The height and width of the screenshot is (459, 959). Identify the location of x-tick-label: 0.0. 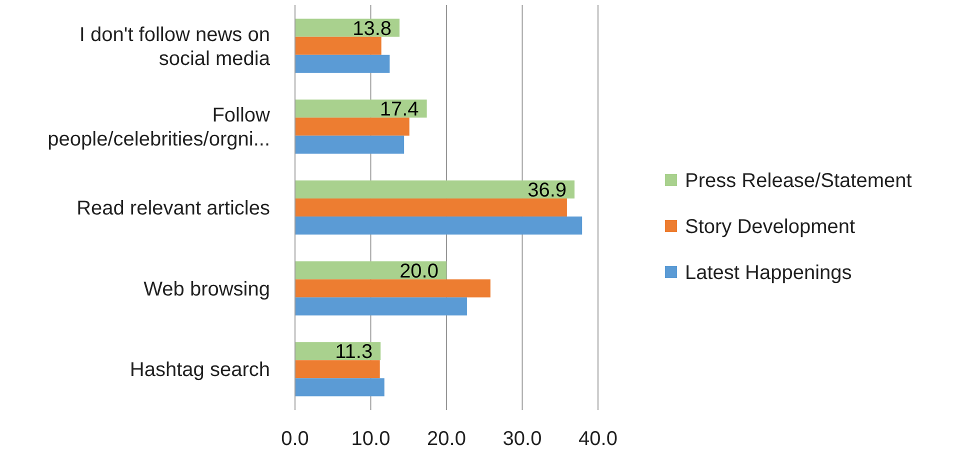
(295, 439).